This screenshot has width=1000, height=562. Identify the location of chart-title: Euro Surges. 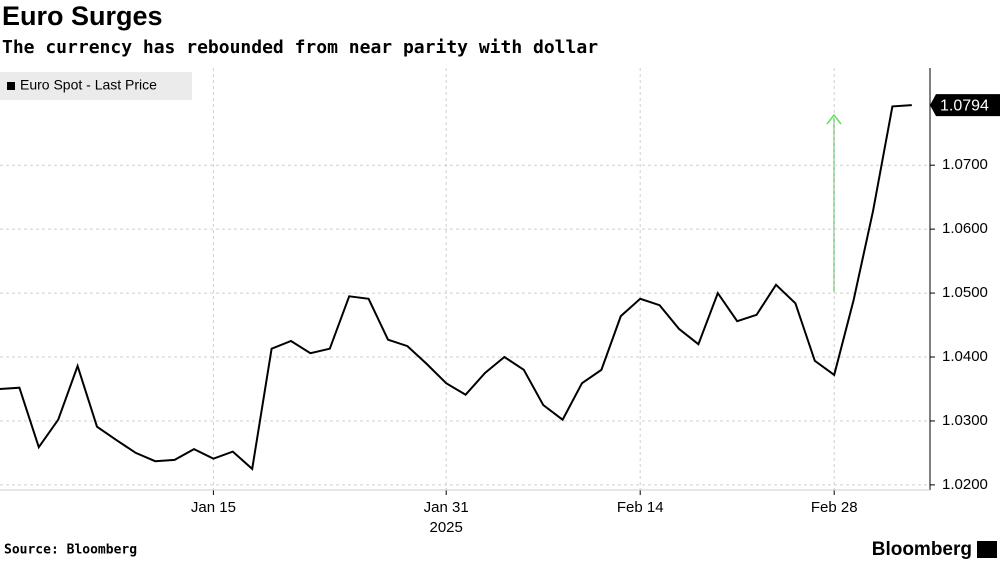
(82, 16).